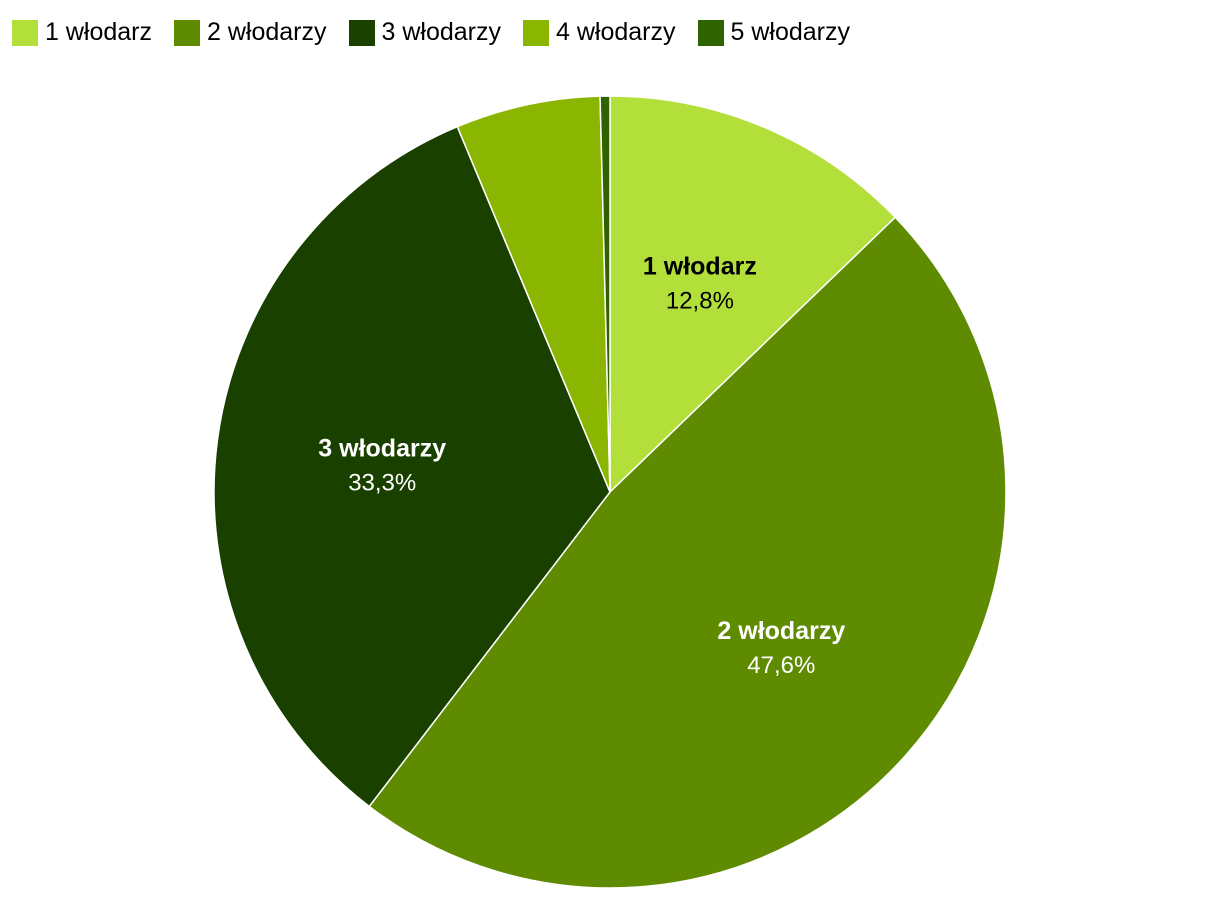  What do you see at coordinates (441, 32) in the screenshot?
I see `legend-label-3: 3 włodarzy` at bounding box center [441, 32].